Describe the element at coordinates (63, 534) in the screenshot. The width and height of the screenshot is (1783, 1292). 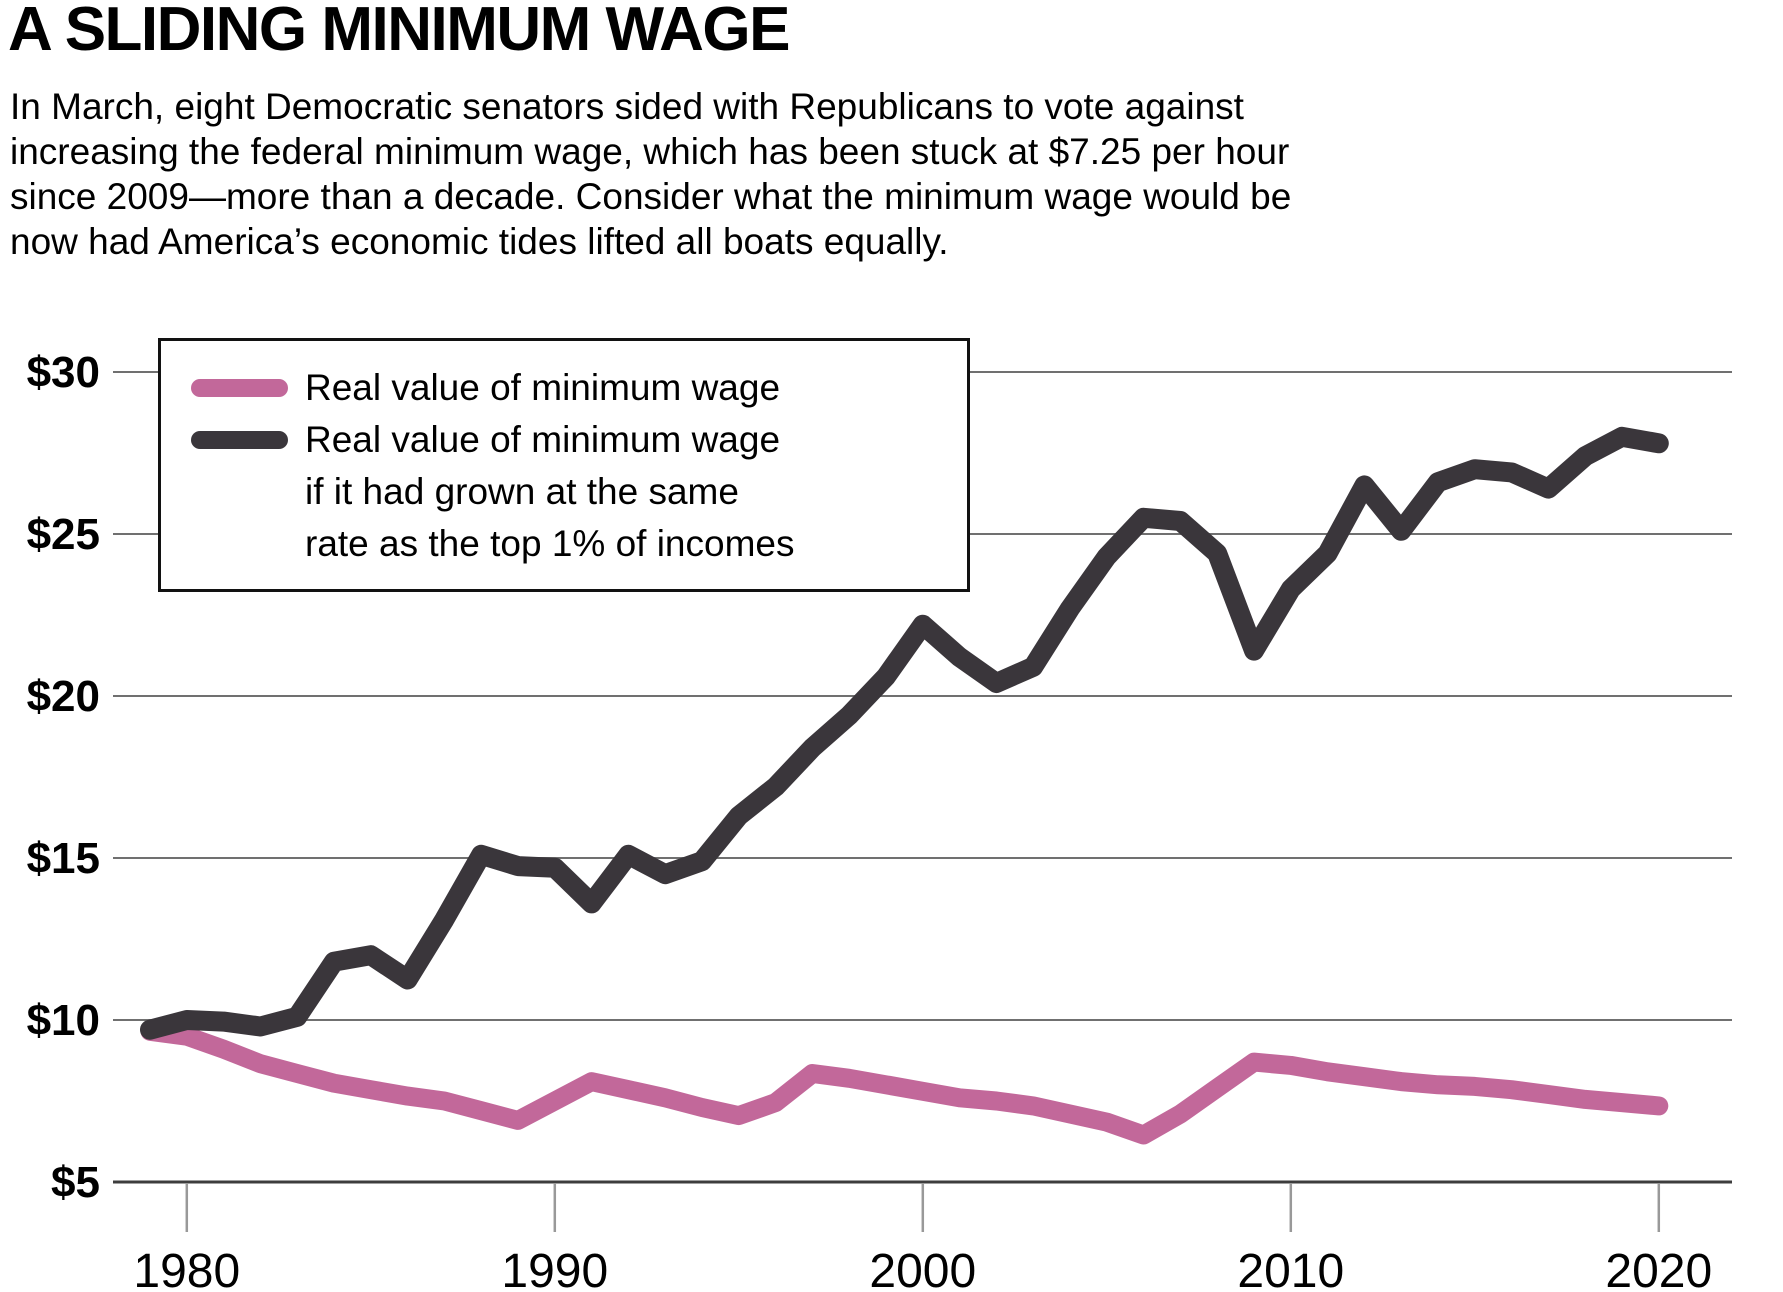
I see `y-axis-tick-label: $25` at that location.